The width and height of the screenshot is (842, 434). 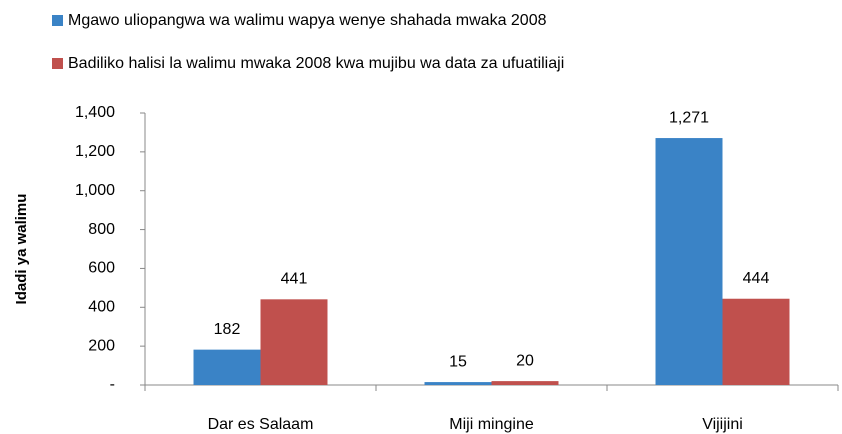 I want to click on y-tick-label: 1,400, so click(x=95, y=112).